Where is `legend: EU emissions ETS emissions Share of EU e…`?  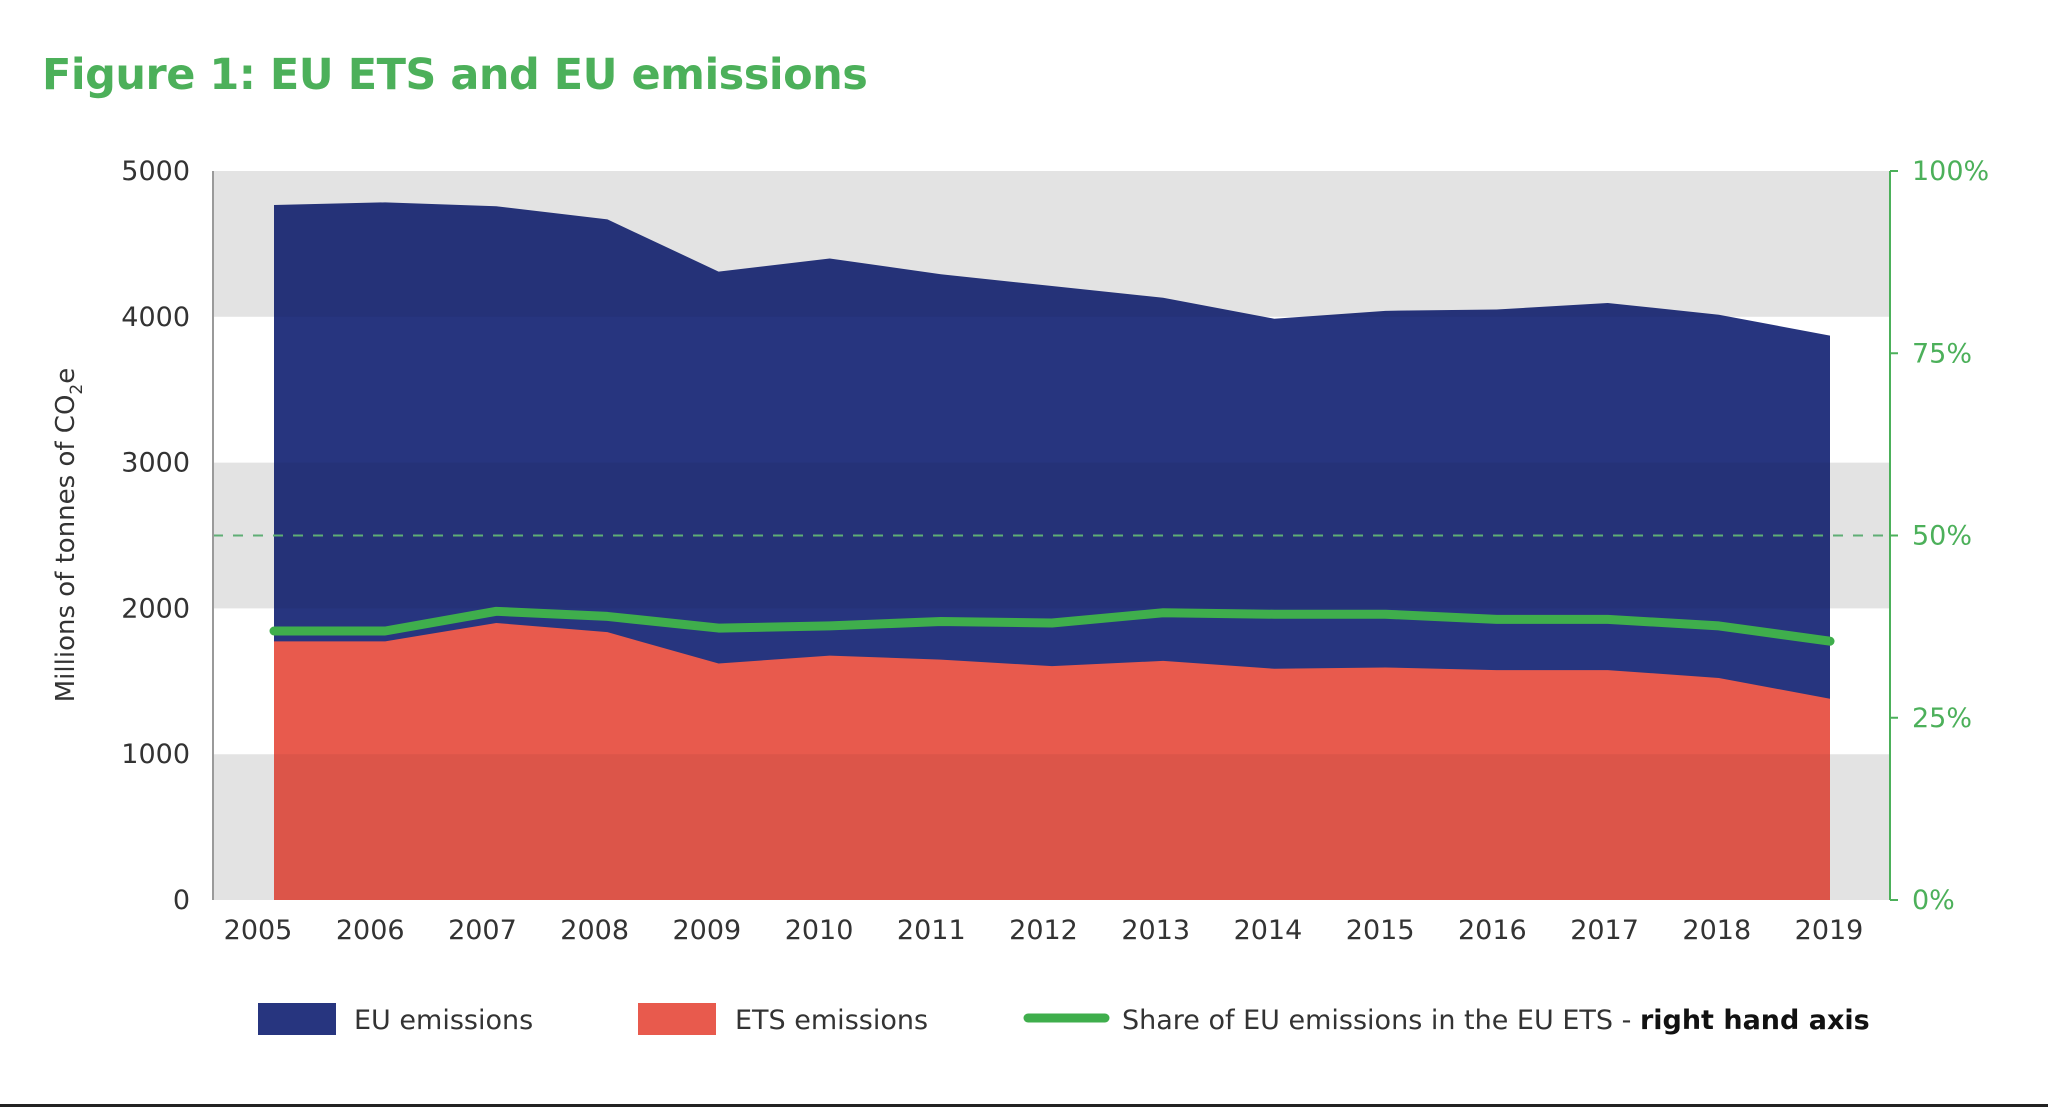
legend: EU emissions ETS emissions Share of EU e… is located at coordinates (1064, 1019).